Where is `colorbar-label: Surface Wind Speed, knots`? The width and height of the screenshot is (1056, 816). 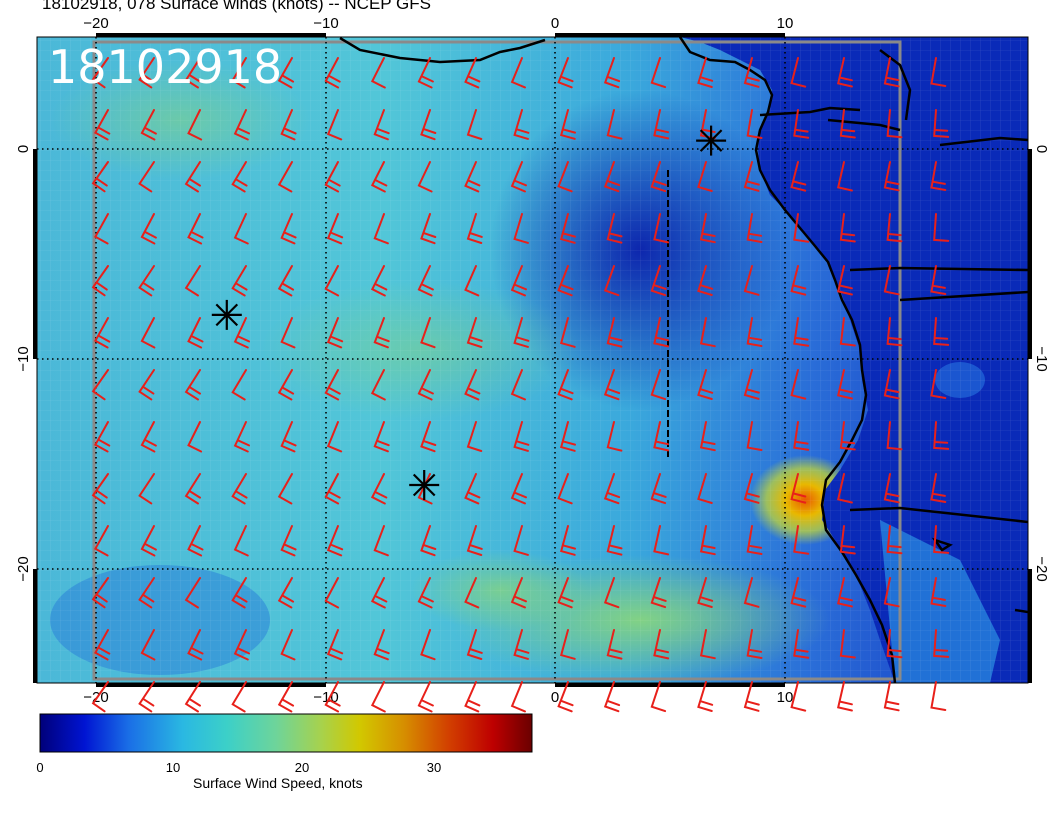 colorbar-label: Surface Wind Speed, knots is located at coordinates (278, 783).